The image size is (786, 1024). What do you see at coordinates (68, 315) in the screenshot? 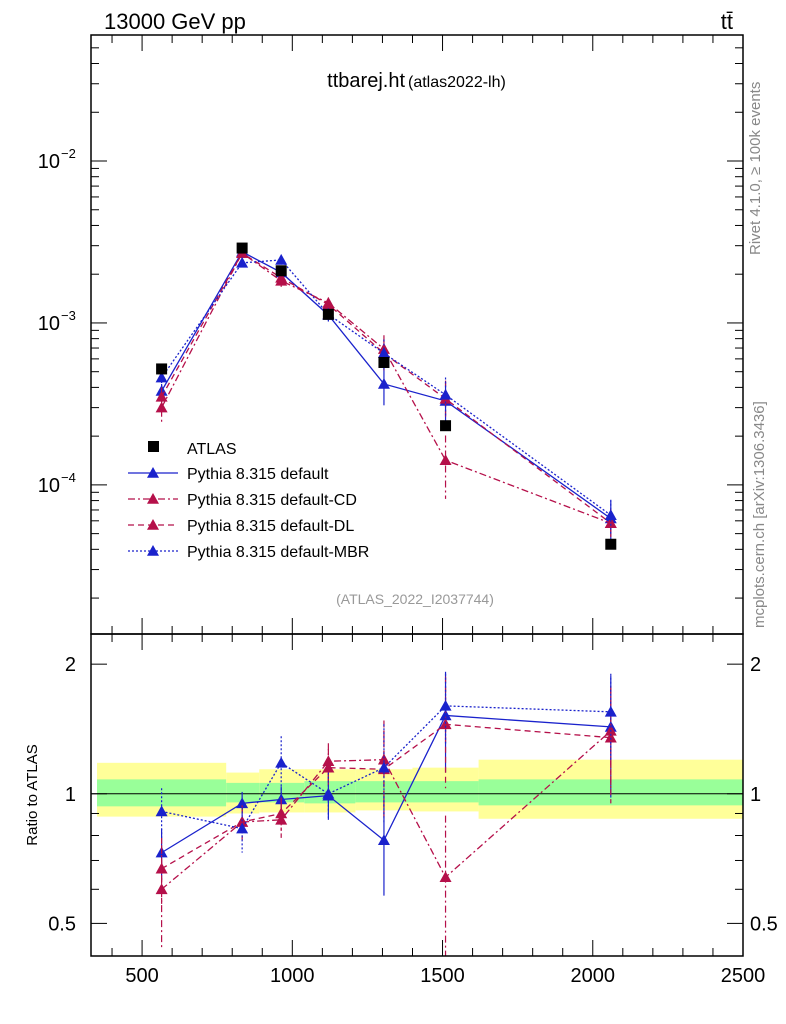
I see `y-tick-label-exp: −3` at bounding box center [68, 315].